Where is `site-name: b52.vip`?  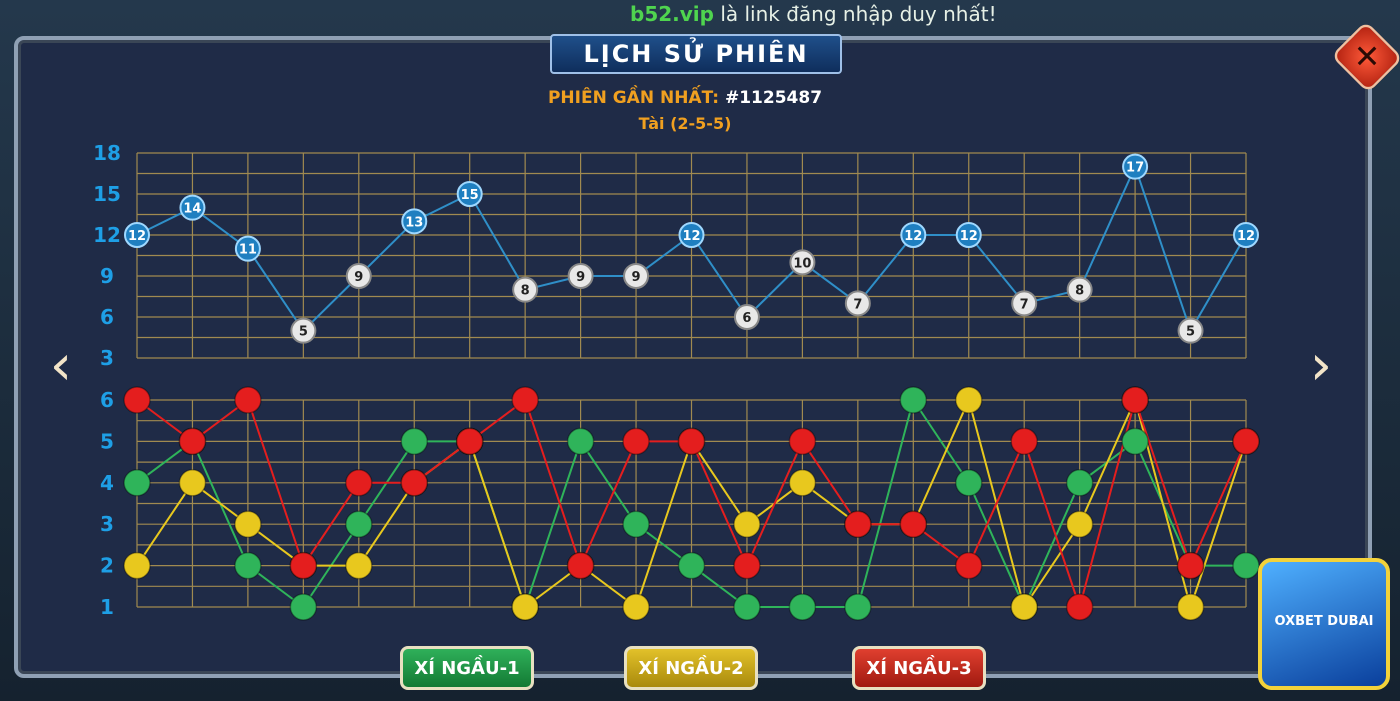
site-name: b52.vip is located at coordinates (672, 14).